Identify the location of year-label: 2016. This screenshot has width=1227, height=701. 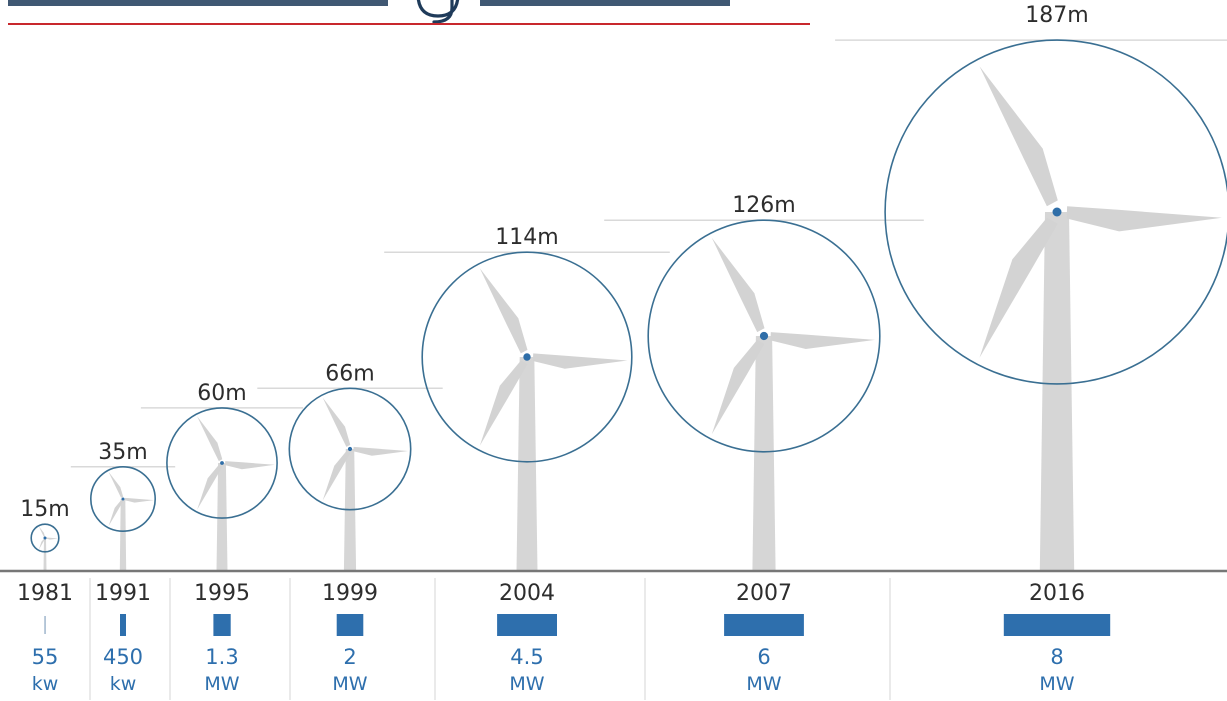
(1057, 593).